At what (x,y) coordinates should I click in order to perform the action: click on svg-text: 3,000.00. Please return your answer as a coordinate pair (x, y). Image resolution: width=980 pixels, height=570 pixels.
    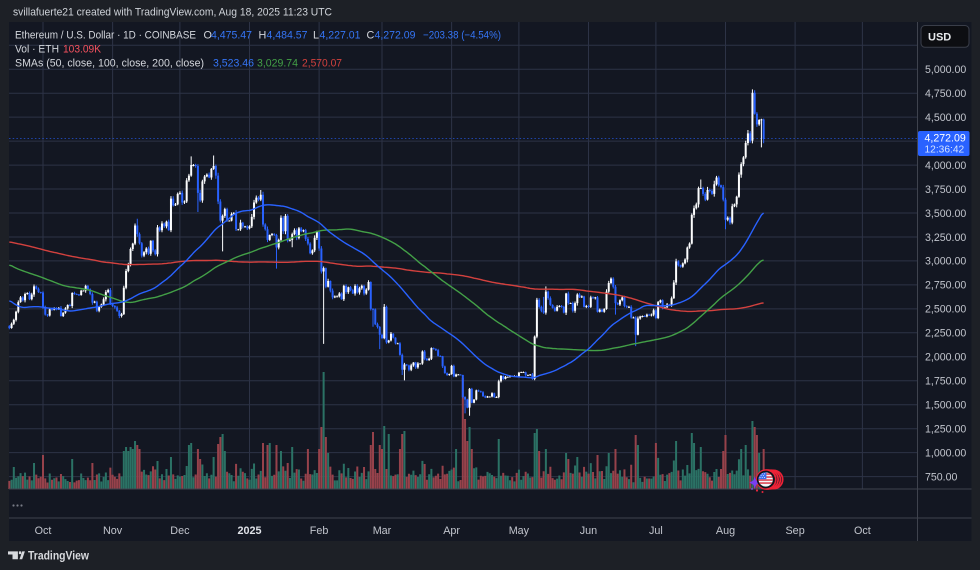
    Looking at the image, I should click on (945, 262).